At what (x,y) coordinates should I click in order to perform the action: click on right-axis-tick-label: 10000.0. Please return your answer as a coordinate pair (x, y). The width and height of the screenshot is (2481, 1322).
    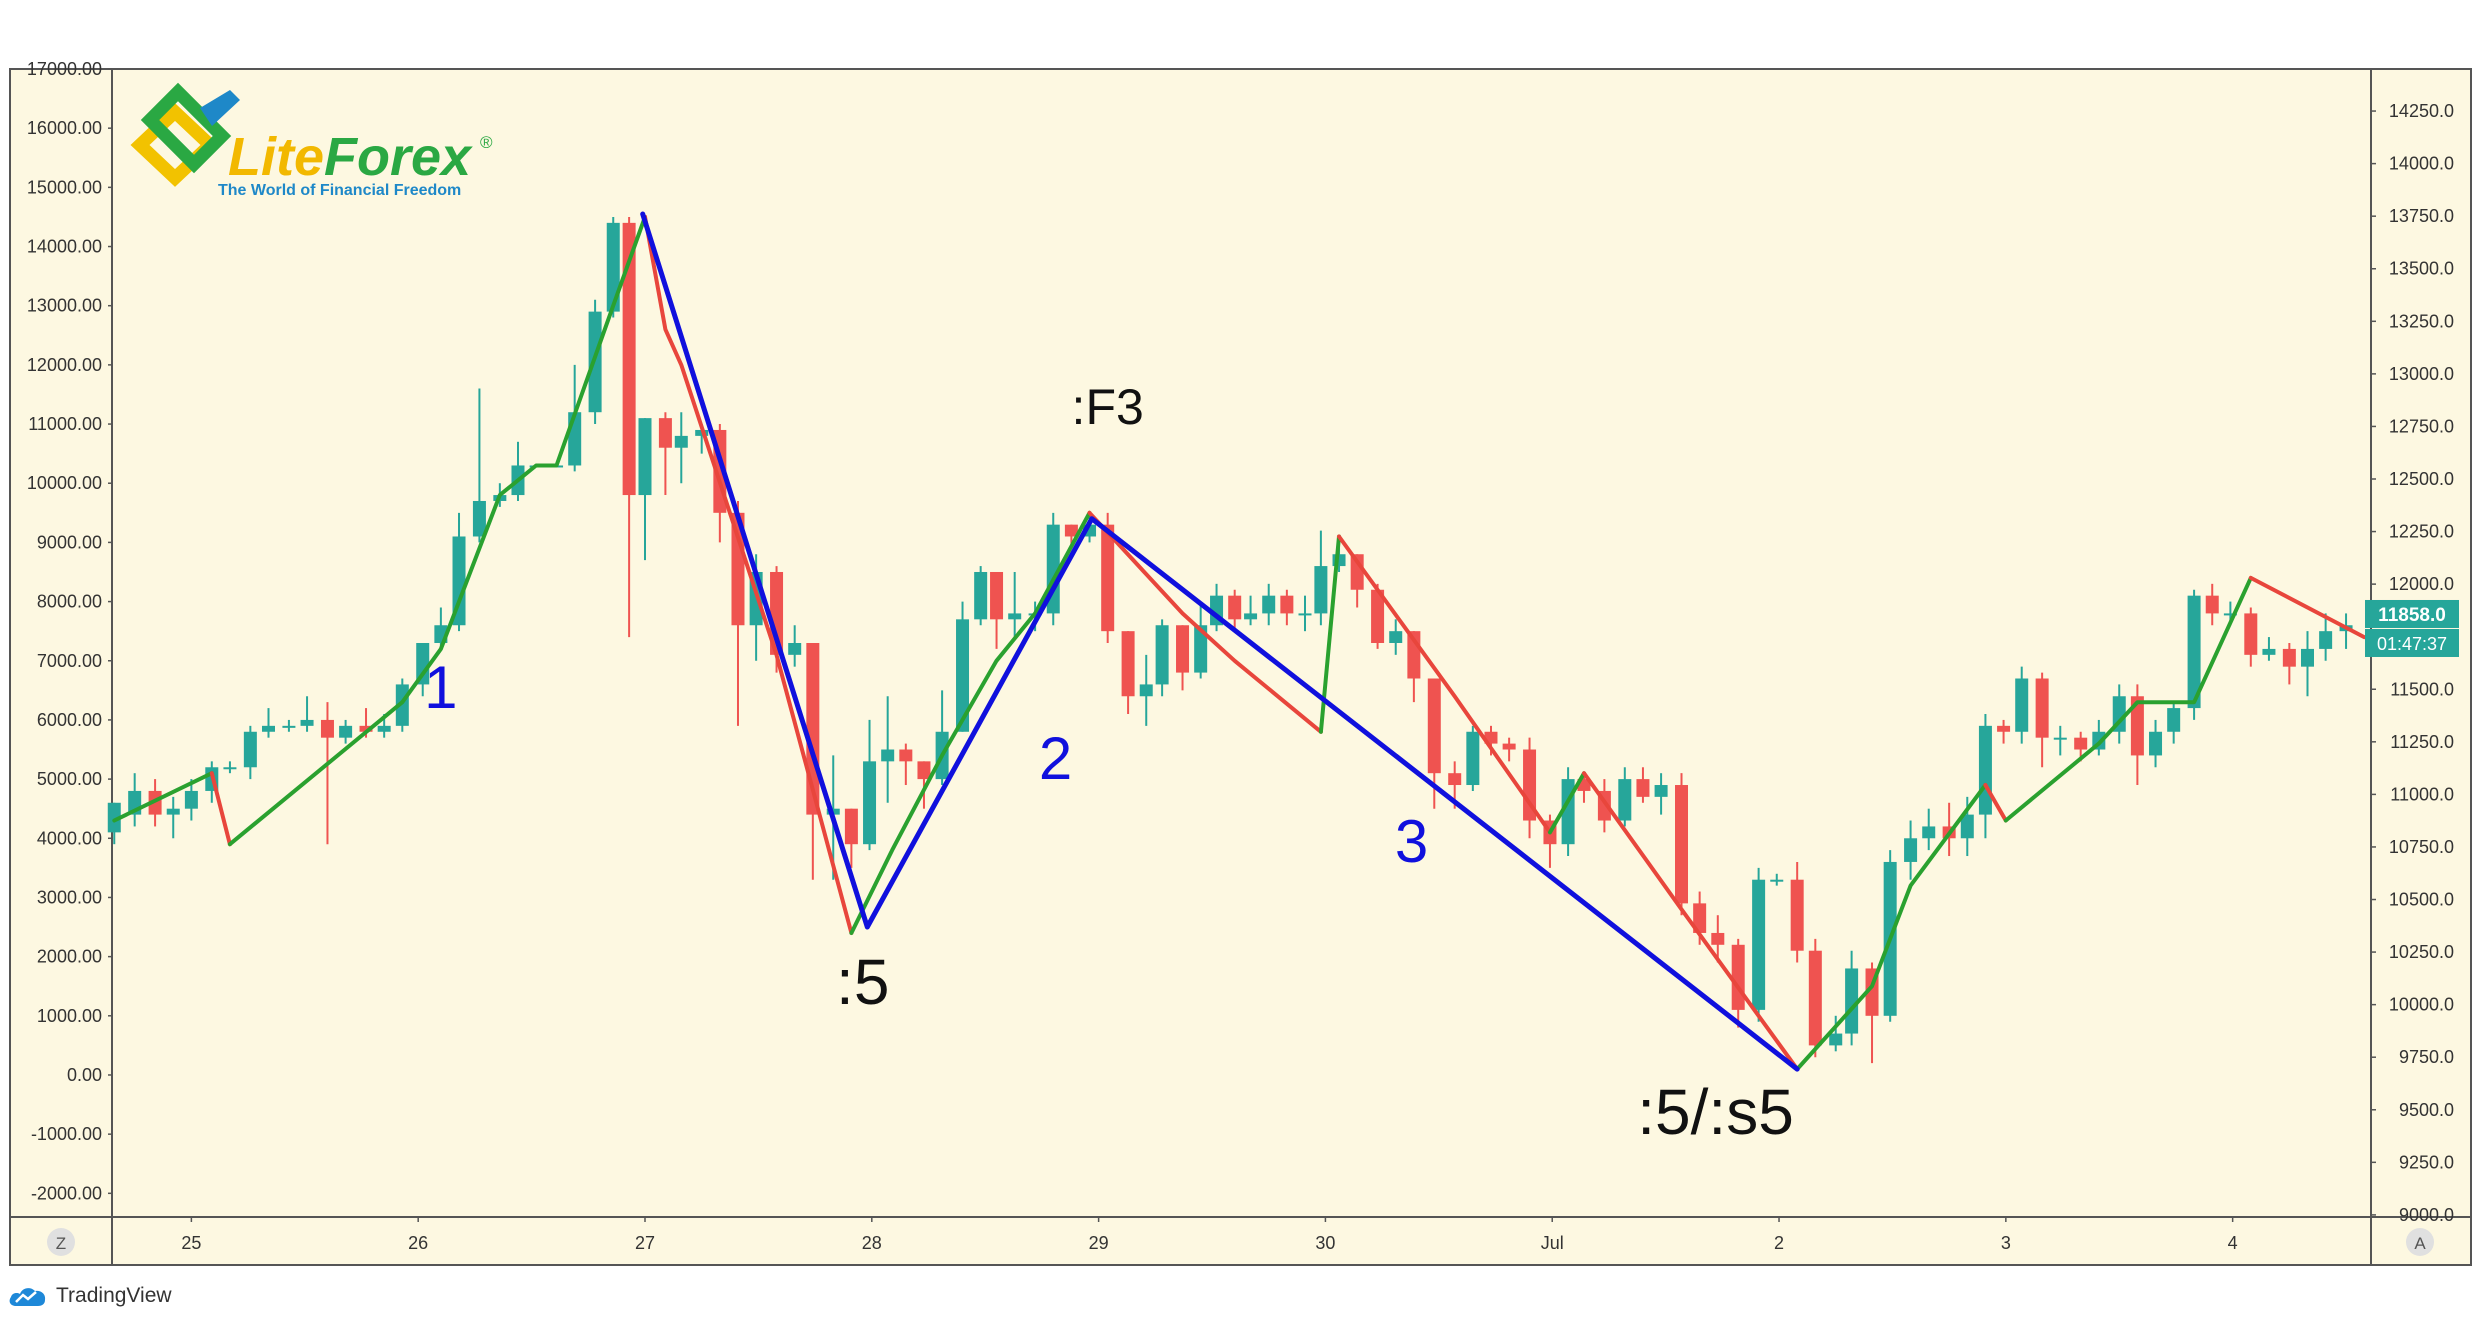
    Looking at the image, I should click on (2421, 1005).